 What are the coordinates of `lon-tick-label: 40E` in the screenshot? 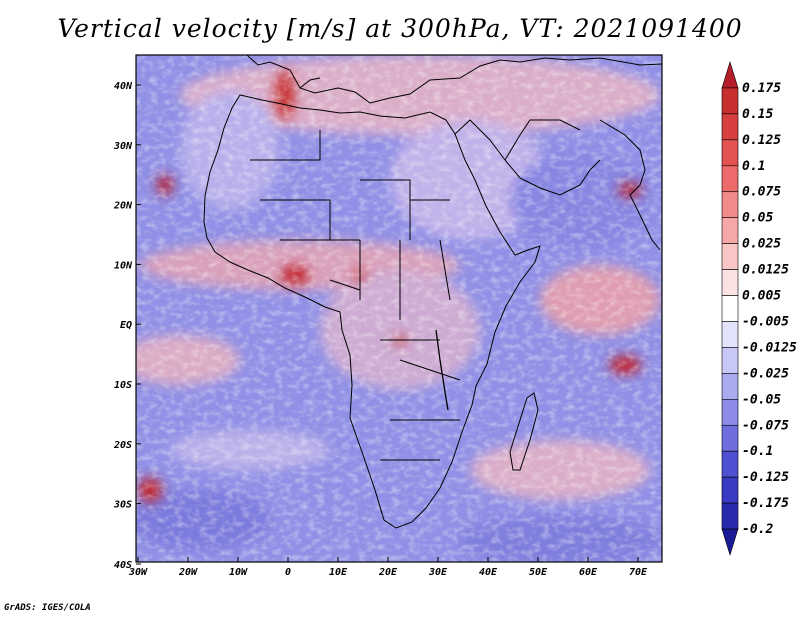 It's located at (488, 572).